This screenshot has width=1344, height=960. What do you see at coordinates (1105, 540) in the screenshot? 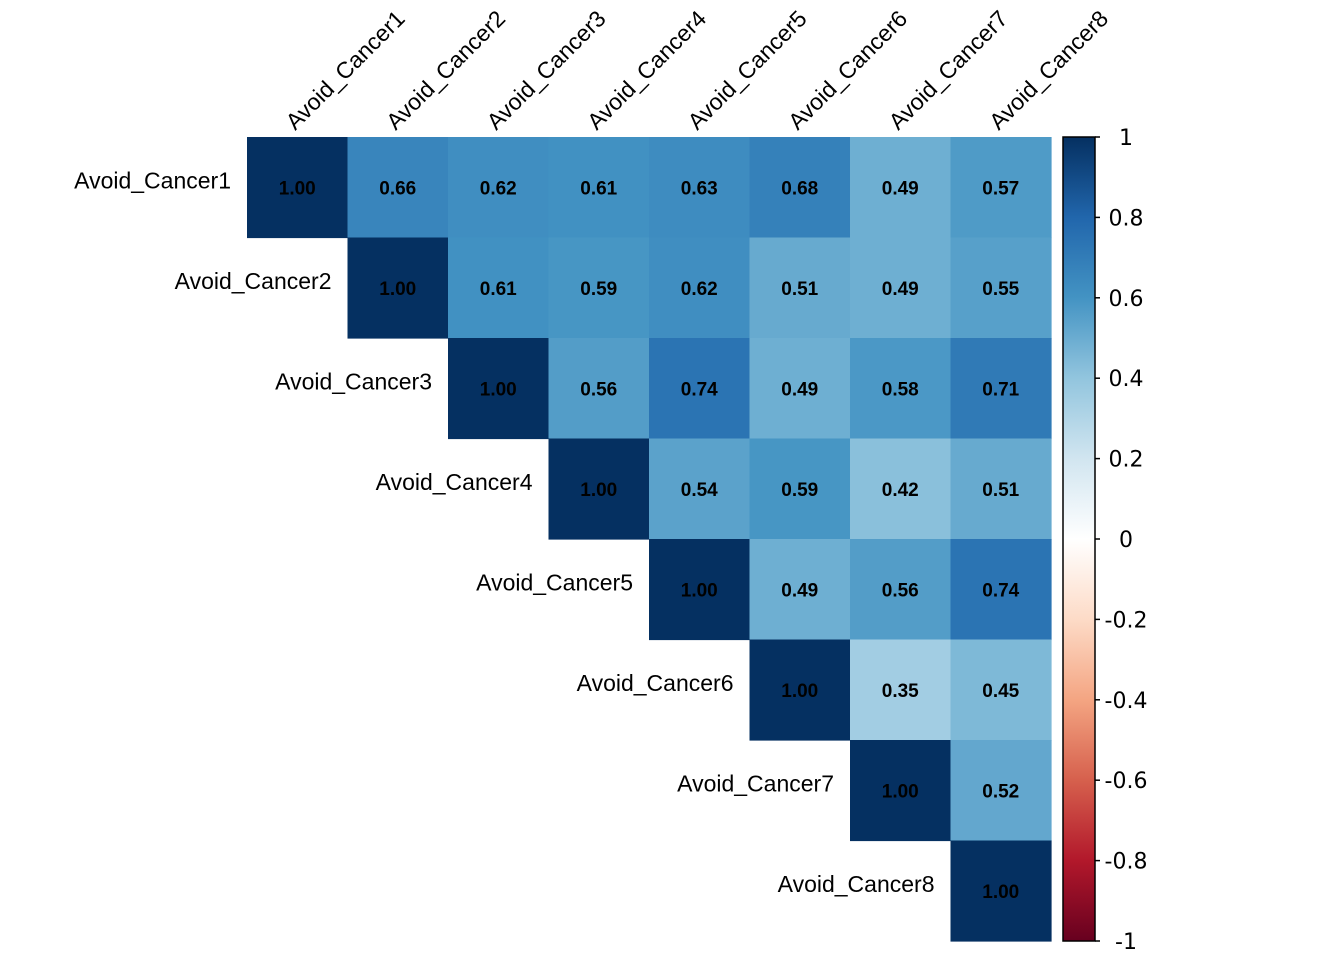
I see `colorbar: 1 0.8 0.6 0.4 0.2 0 -0.2 -0.4 -0.6 -0.8 -1` at bounding box center [1105, 540].